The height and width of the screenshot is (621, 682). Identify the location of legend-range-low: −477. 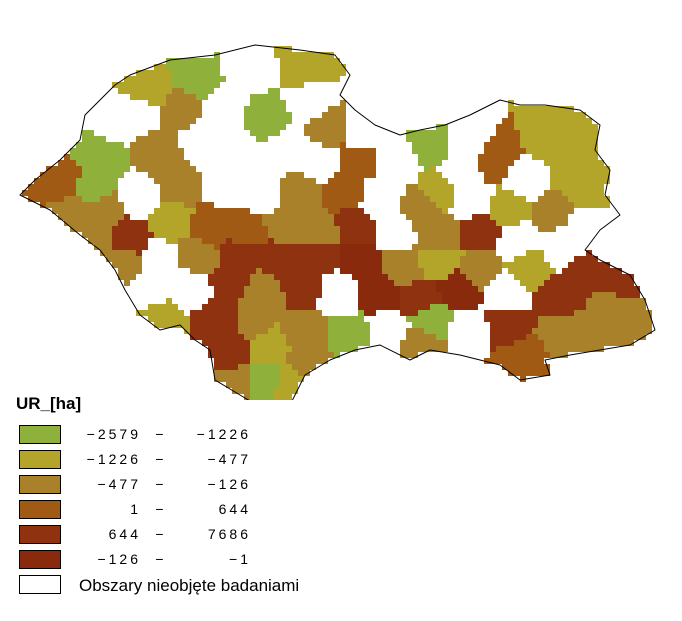
(119, 484).